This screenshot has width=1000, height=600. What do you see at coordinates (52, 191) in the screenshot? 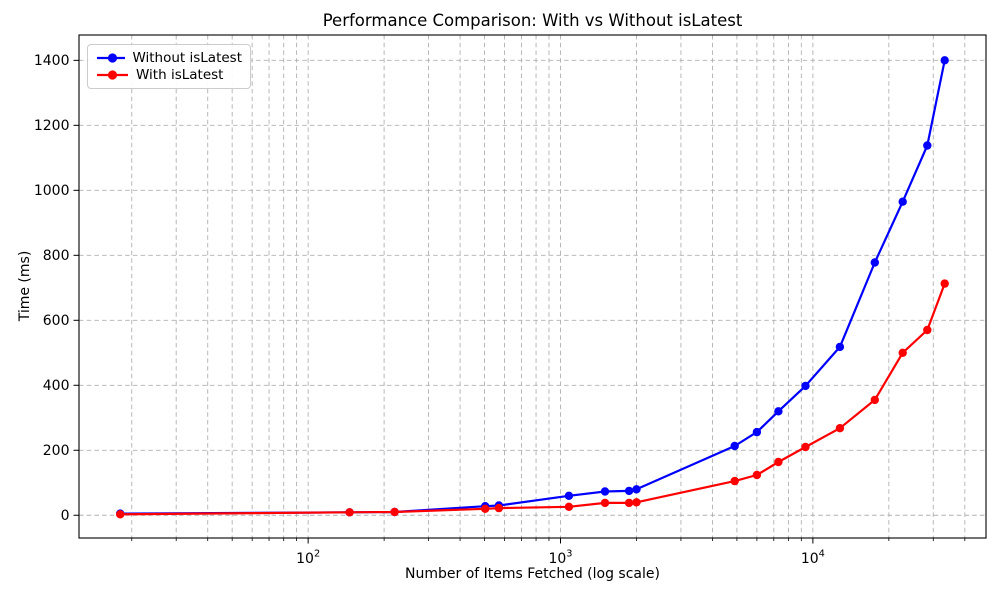
I see `y-tick-label: 1000` at bounding box center [52, 191].